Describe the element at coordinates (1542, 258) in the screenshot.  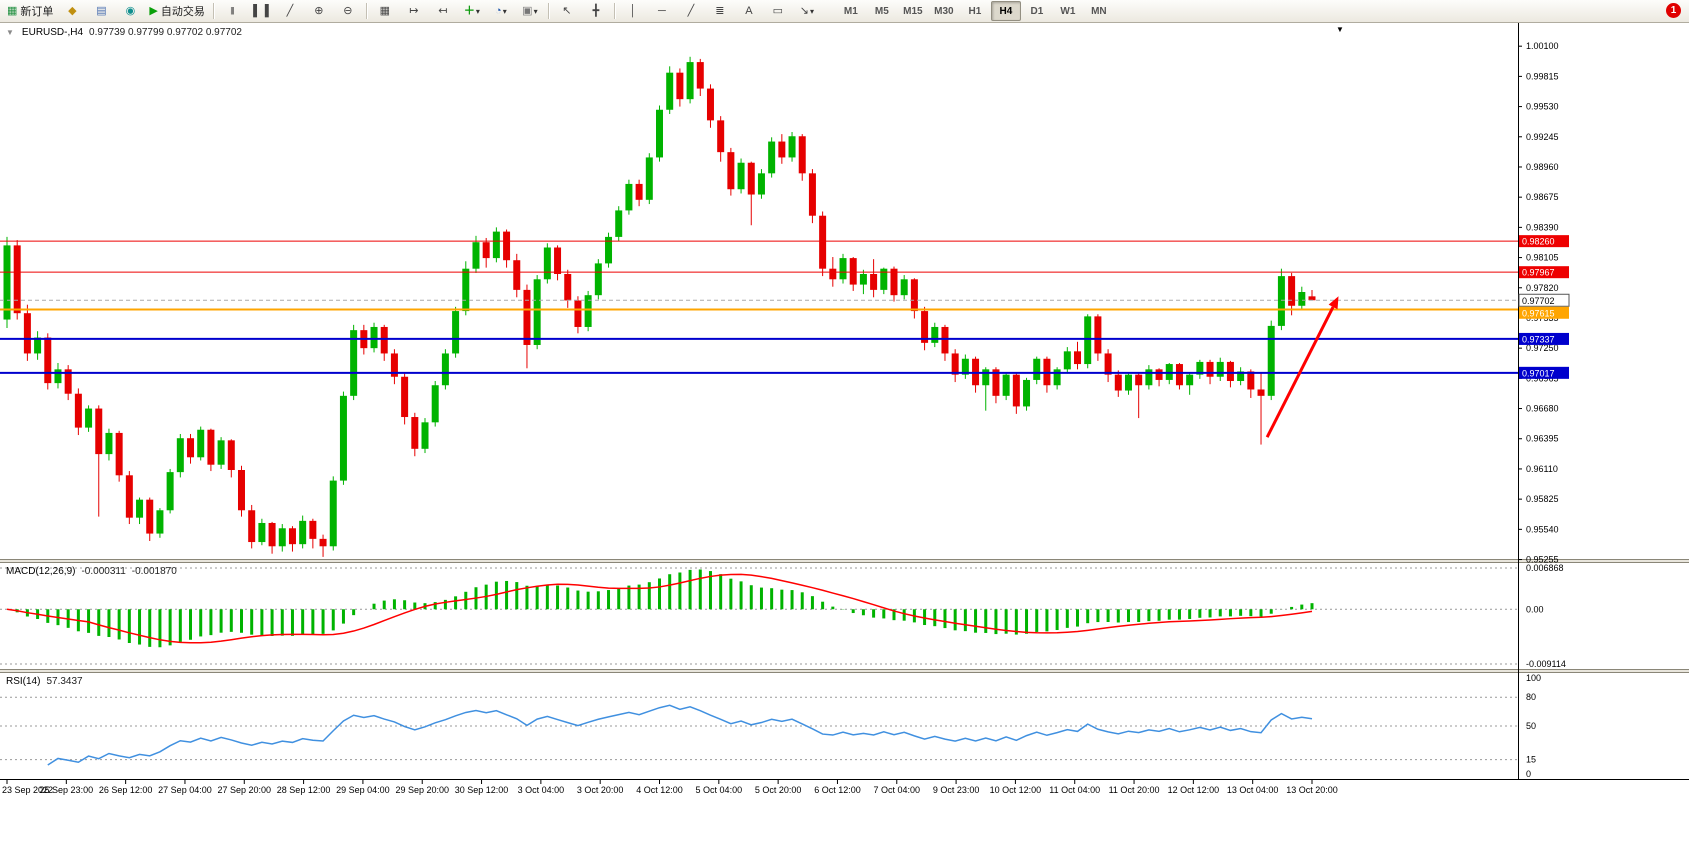
I see `svg-text: 0.98105` at that location.